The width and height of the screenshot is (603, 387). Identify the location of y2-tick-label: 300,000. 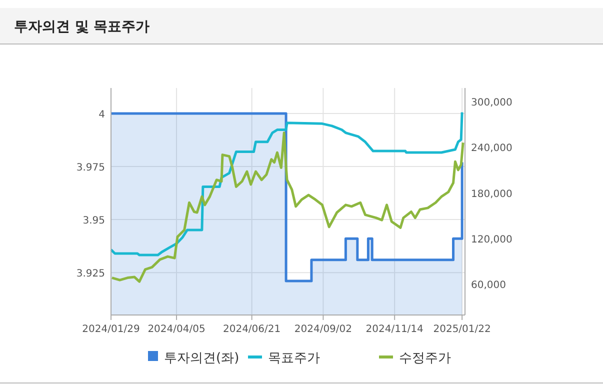
(491, 103).